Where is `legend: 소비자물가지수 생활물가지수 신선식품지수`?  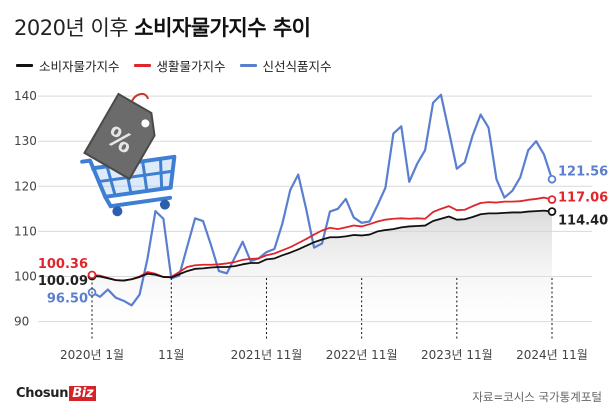 legend: 소비자물가지수 생활물가지수 신선식품지수 is located at coordinates (174, 65).